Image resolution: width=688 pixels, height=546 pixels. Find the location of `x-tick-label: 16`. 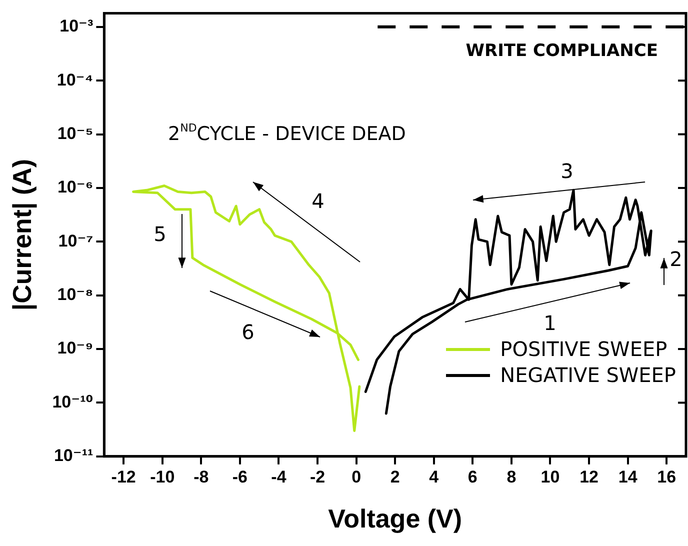

x-tick-label: 16 is located at coordinates (666, 476).